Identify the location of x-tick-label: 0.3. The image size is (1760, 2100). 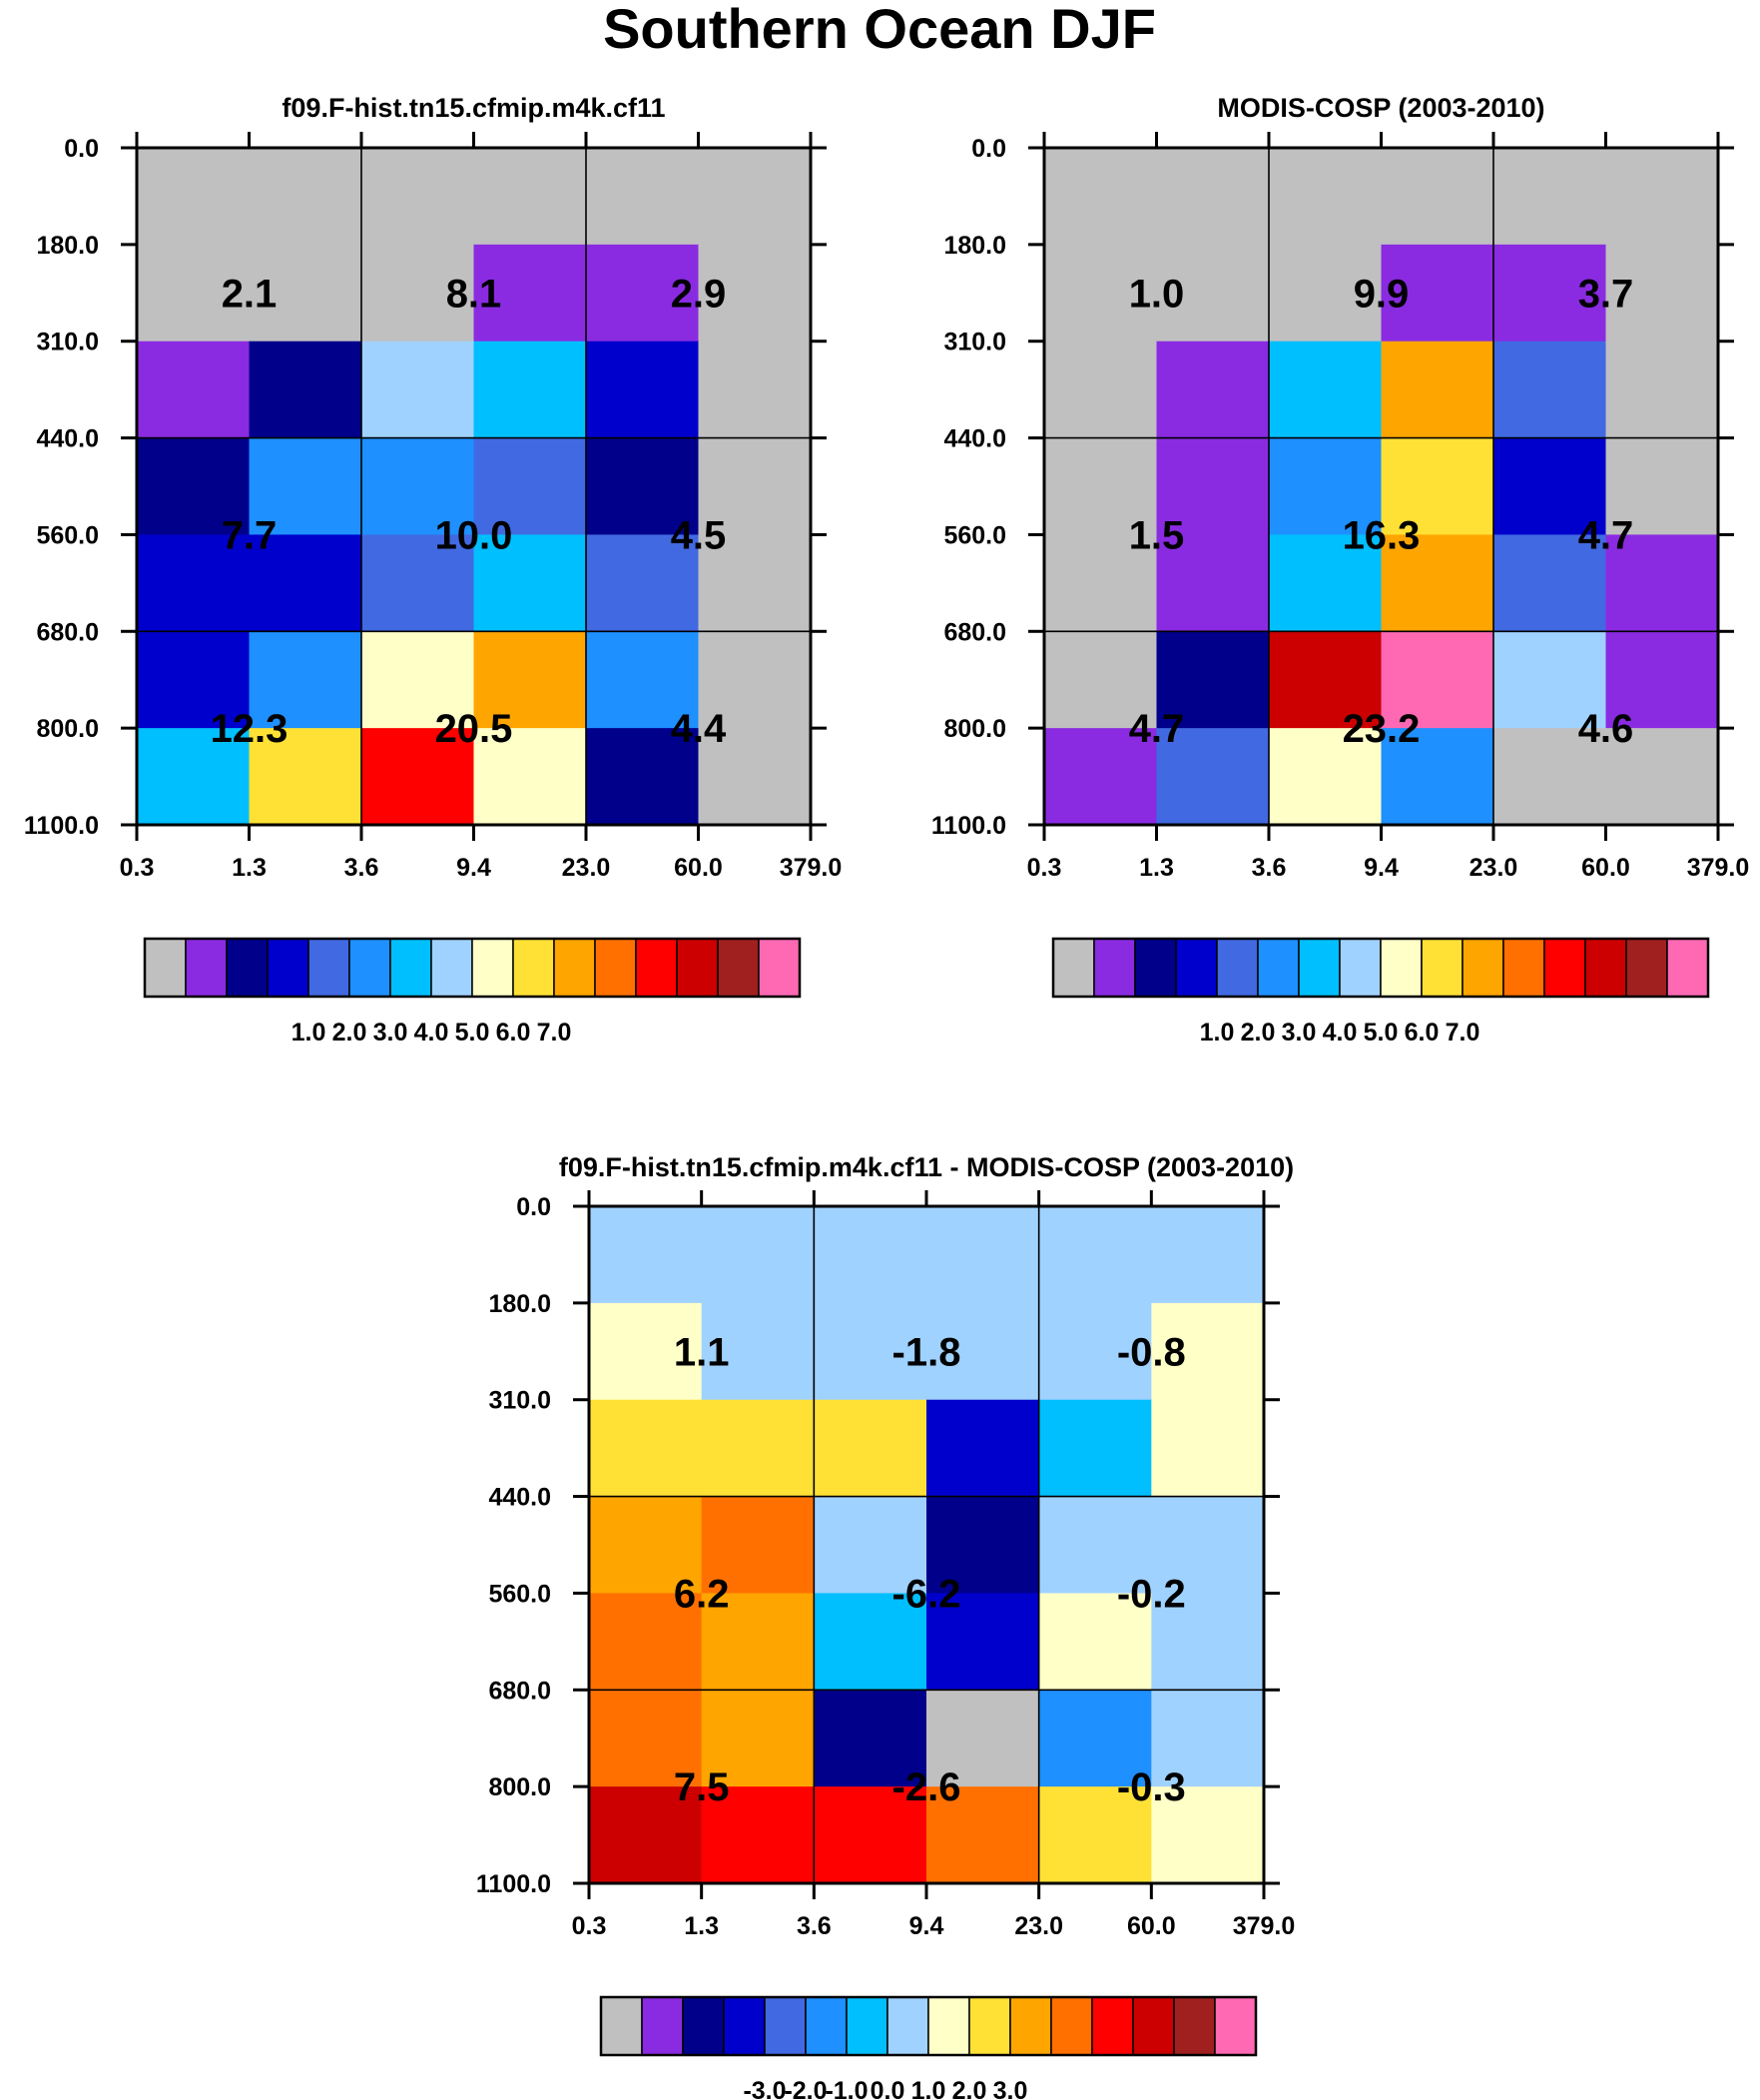
(589, 1926).